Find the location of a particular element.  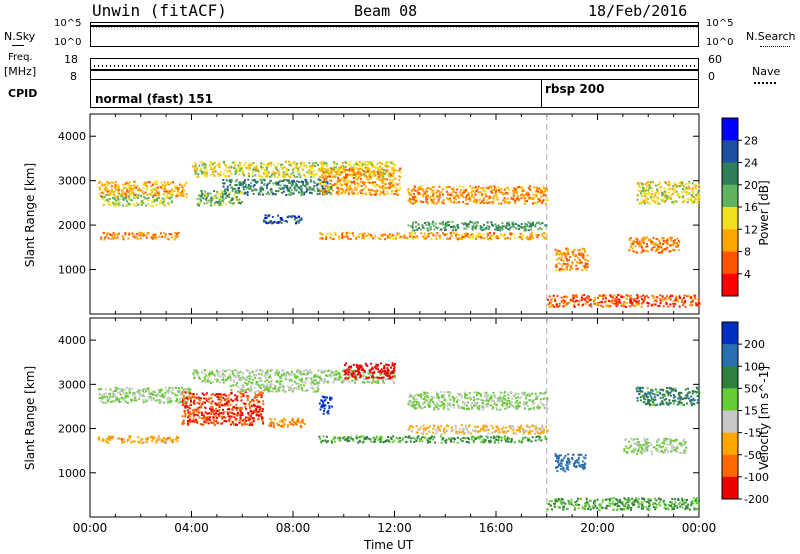

nave-label: Nave is located at coordinates (766, 71).